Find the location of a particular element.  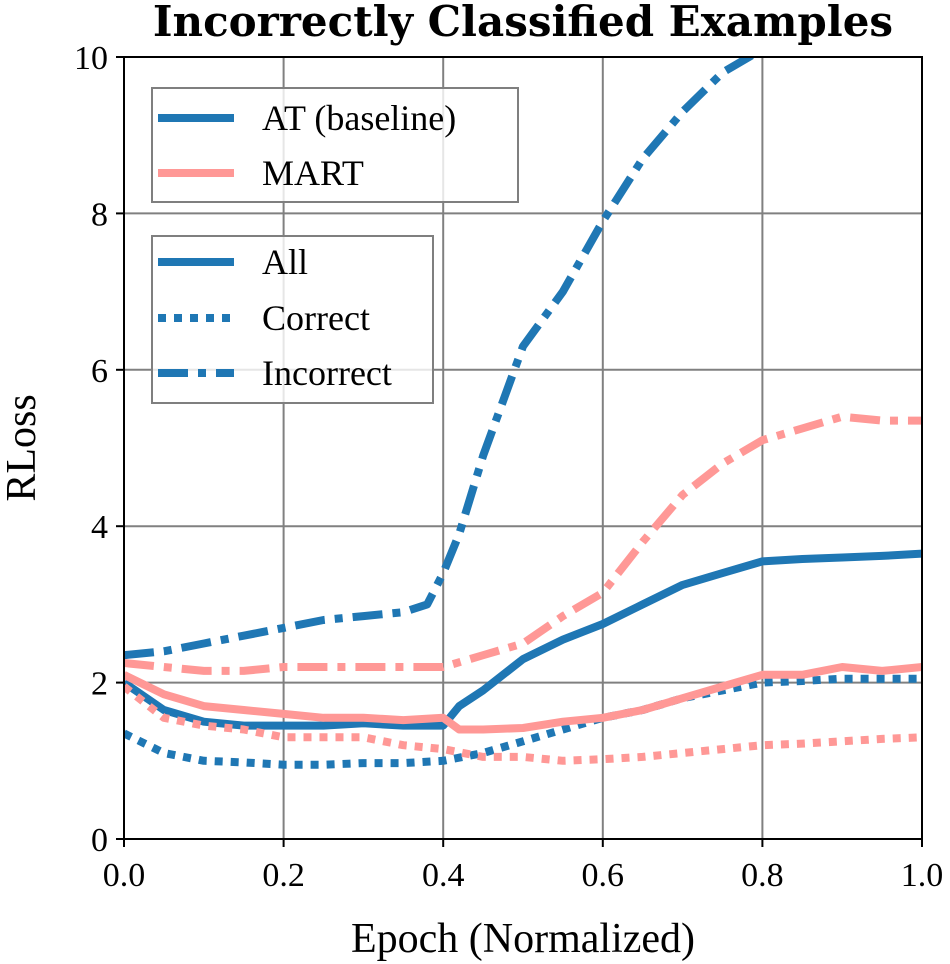

y-tick-label: 6 is located at coordinates (99, 371).